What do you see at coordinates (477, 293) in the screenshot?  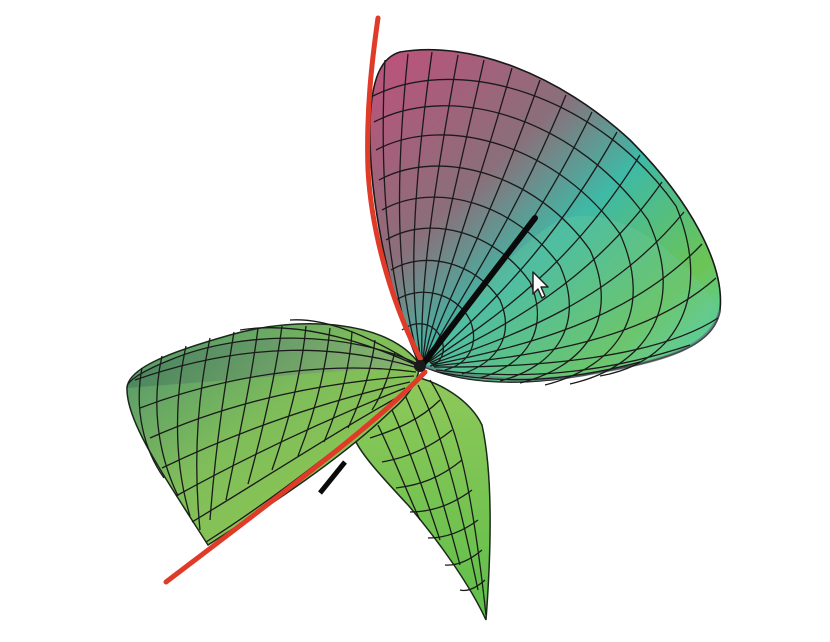 I see `black-axis-front` at bounding box center [477, 293].